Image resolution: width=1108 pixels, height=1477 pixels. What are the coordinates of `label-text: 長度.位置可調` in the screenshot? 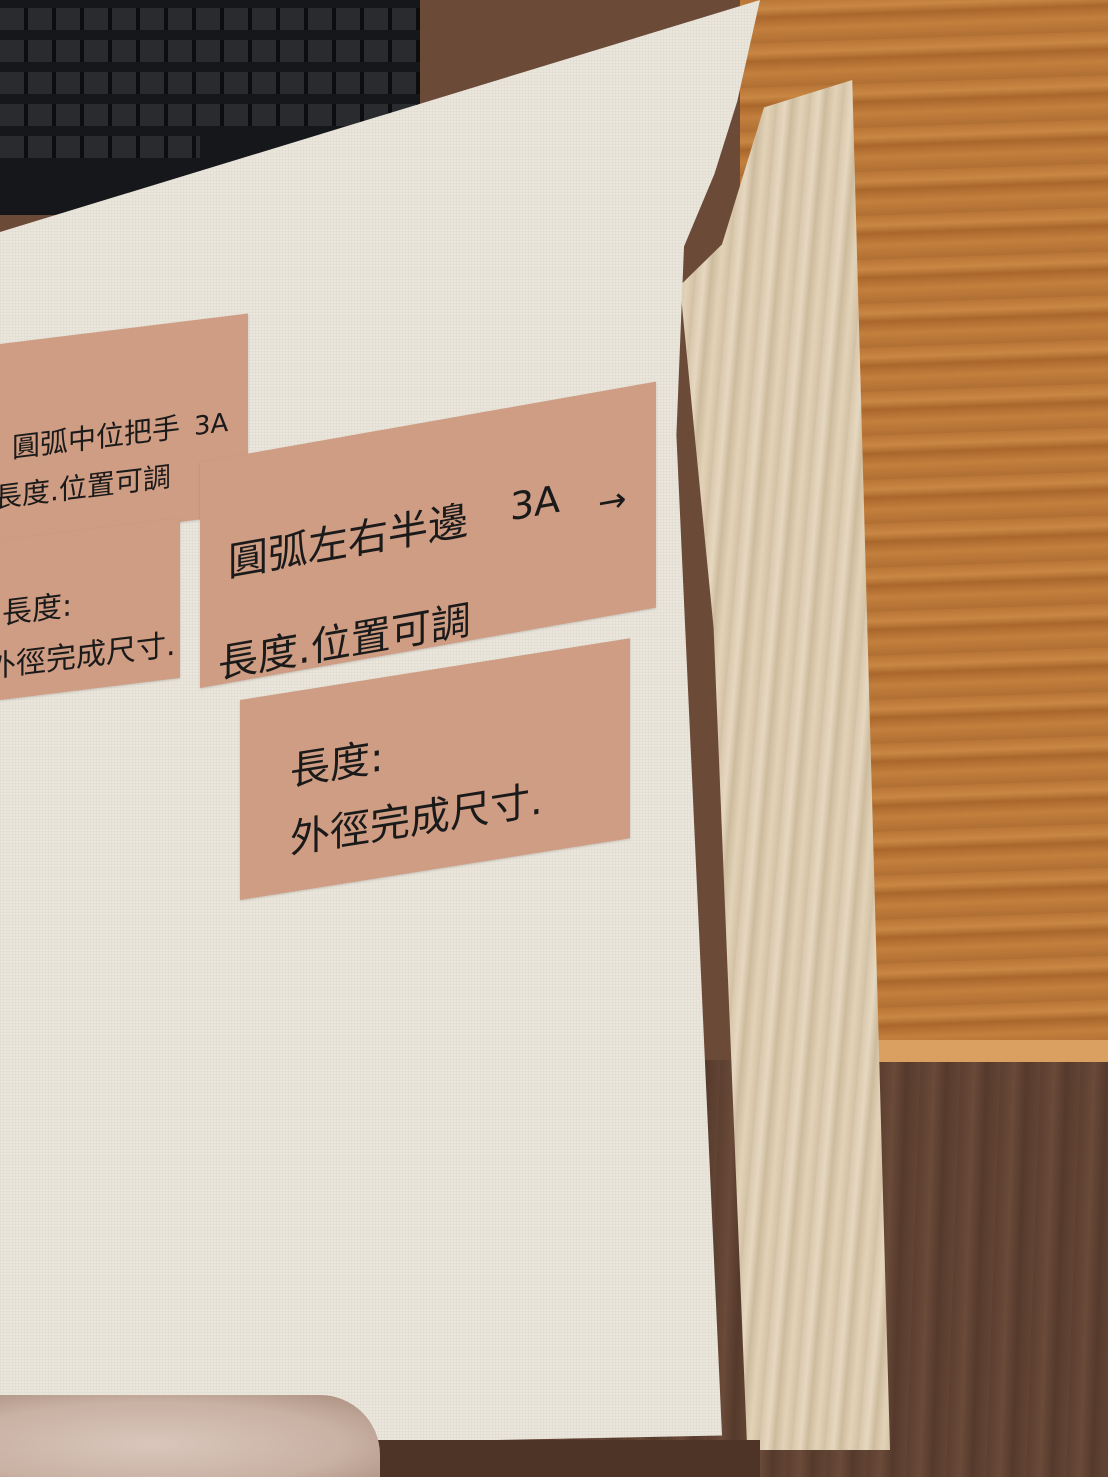 It's located at (85, 487).